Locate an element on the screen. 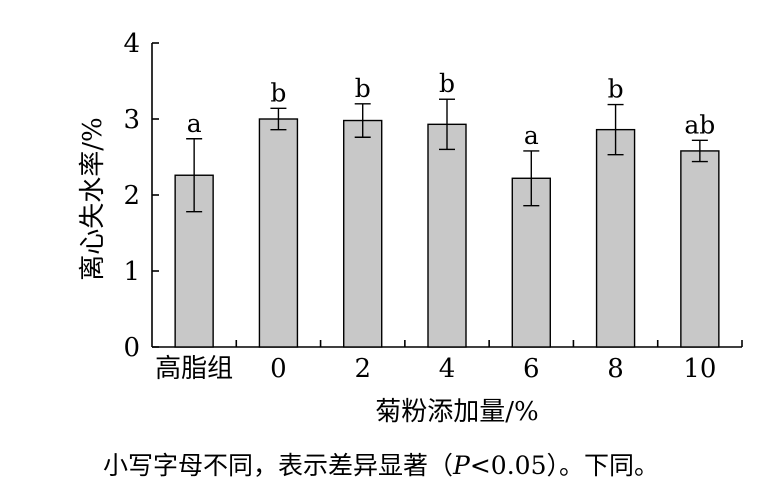 Image resolution: width=762 pixels, height=498 pixels. x-tick-label: 8 is located at coordinates (615, 369).